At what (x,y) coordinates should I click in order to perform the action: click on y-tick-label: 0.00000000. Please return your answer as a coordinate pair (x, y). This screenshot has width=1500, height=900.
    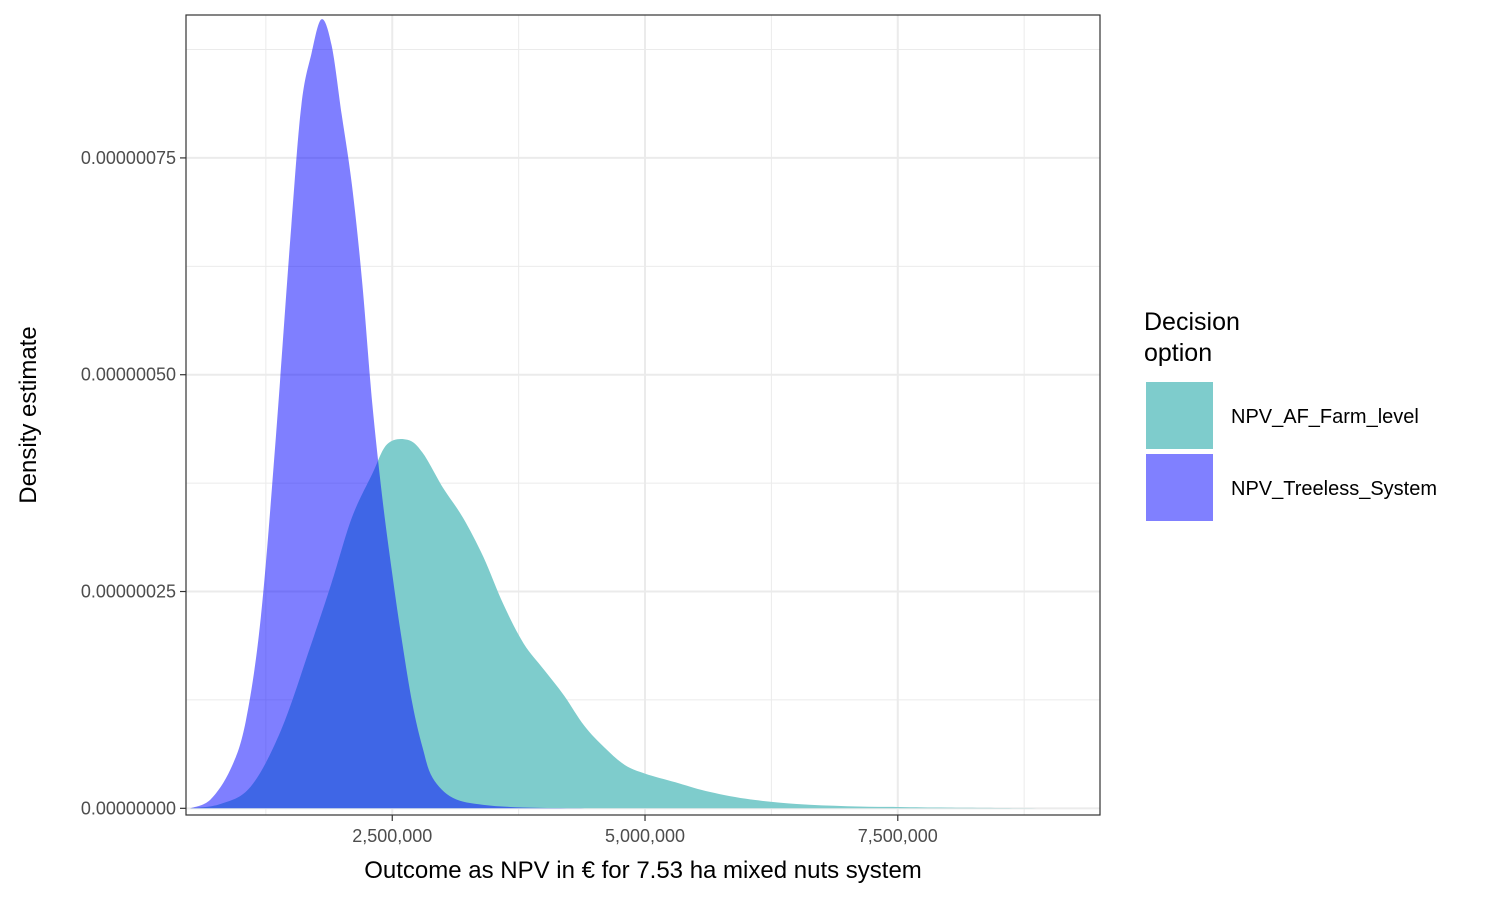
    Looking at the image, I should click on (128, 808).